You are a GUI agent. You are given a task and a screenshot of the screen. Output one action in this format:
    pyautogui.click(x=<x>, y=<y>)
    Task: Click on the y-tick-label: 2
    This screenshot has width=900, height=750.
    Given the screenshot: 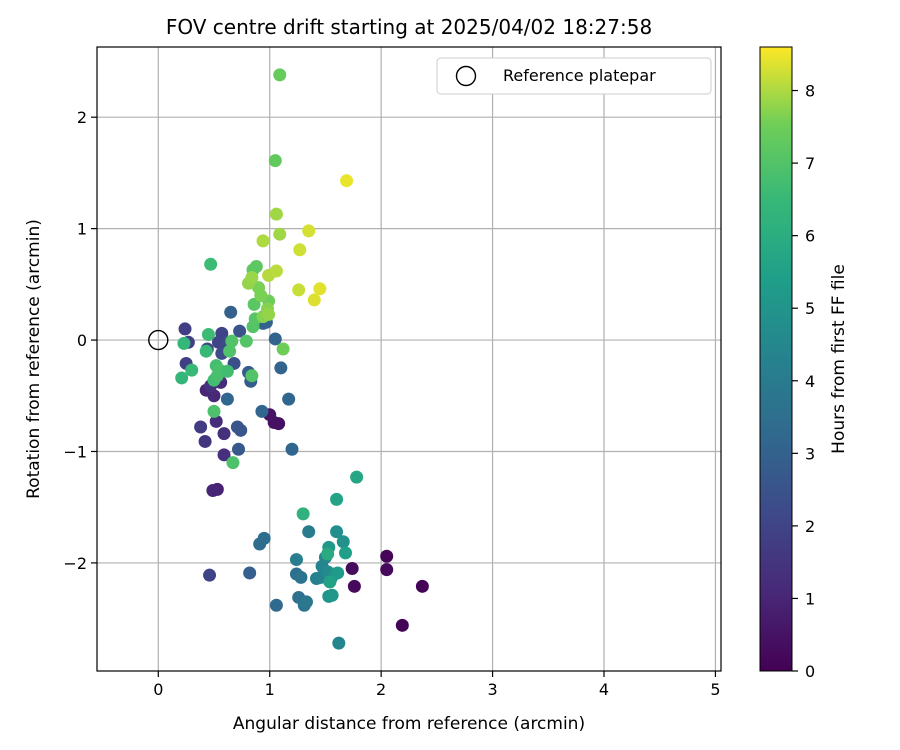 What is the action you would take?
    pyautogui.click(x=82, y=117)
    